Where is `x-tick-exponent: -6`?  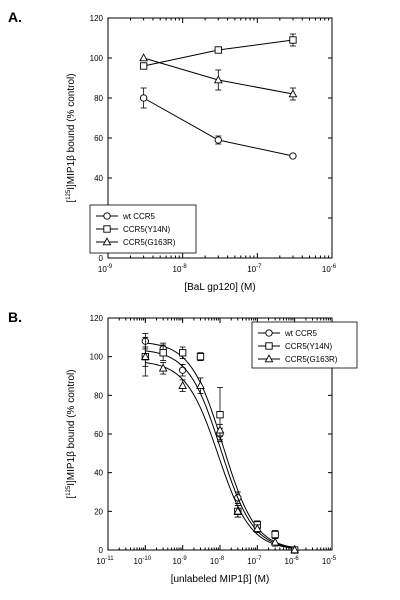
x-tick-exponent: -6 is located at coordinates (296, 559).